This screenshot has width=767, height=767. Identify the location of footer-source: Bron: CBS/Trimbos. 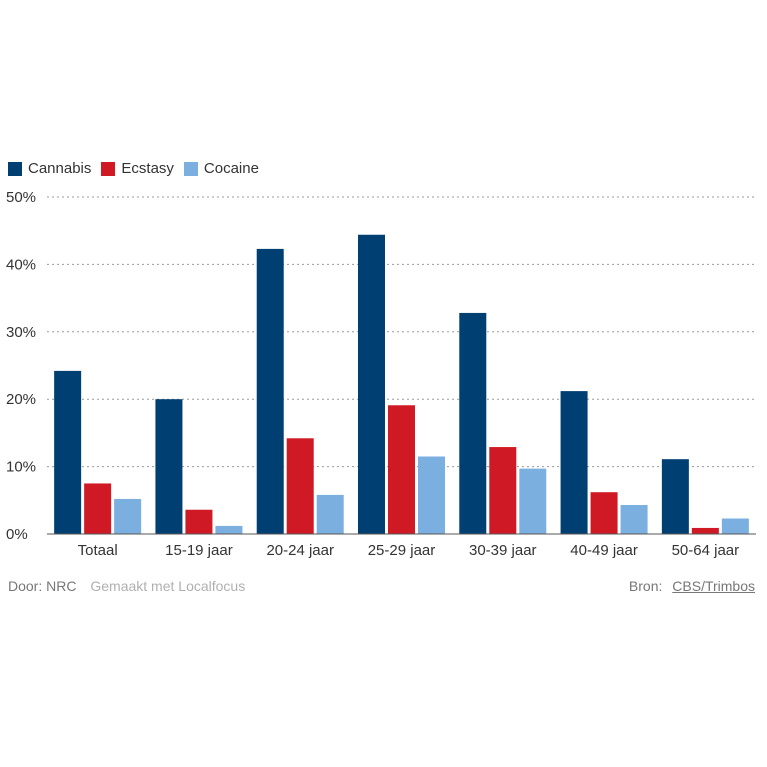
(692, 586).